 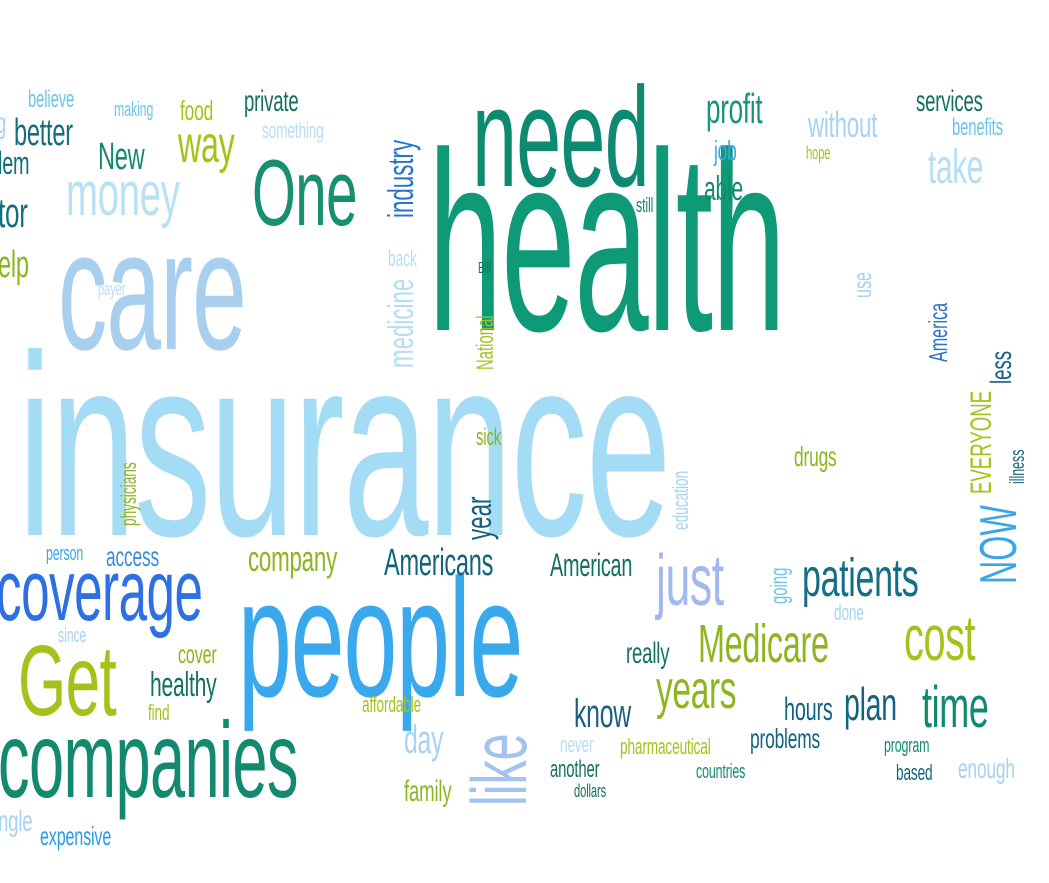 What do you see at coordinates (197, 654) in the screenshot?
I see `word-cover: cover` at bounding box center [197, 654].